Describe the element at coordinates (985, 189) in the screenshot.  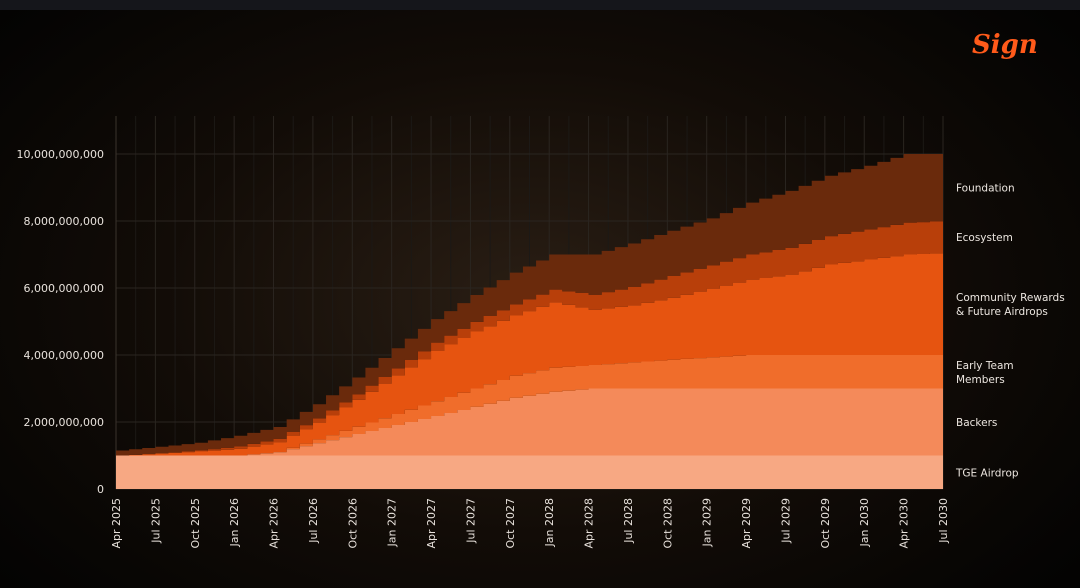
I see `legend-label: Foundation` at that location.